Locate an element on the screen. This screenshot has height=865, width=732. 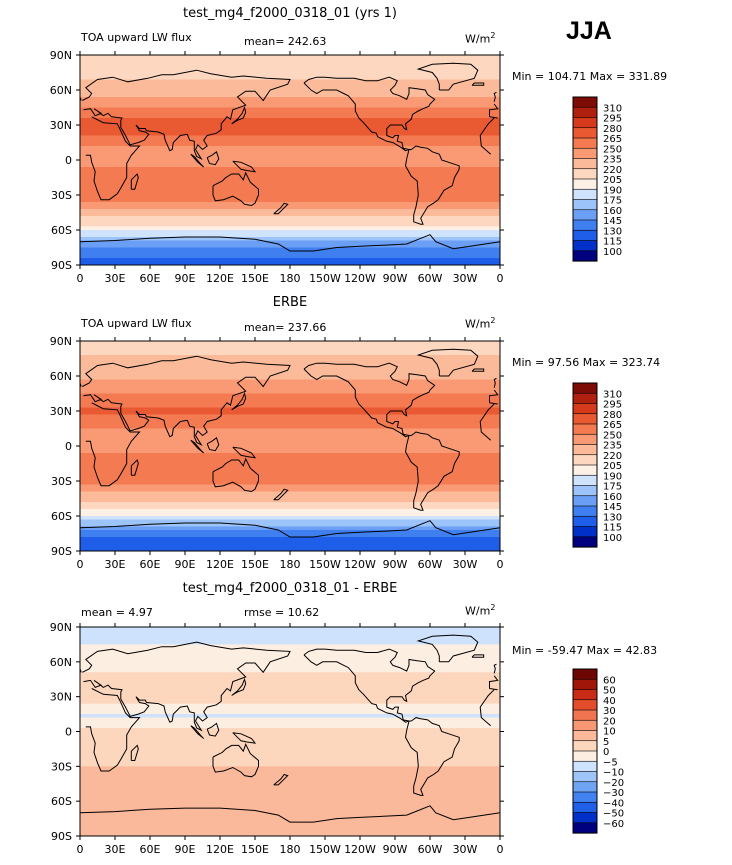
lon-tick-label: 90E is located at coordinates (185, 849).